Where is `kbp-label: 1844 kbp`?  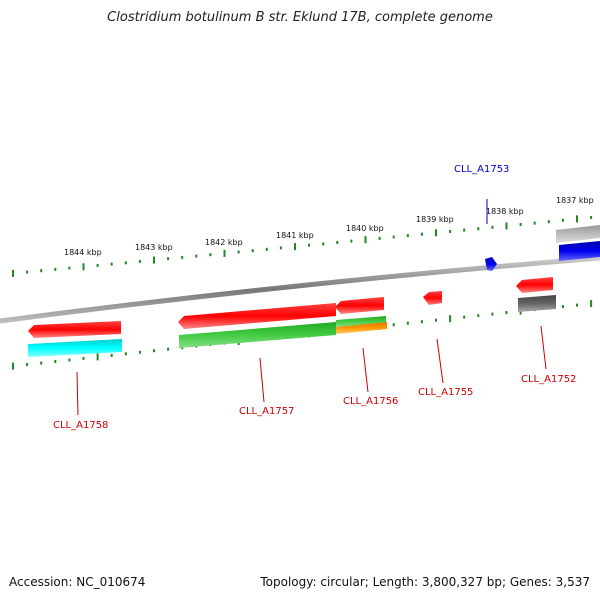
kbp-label: 1844 kbp is located at coordinates (83, 252).